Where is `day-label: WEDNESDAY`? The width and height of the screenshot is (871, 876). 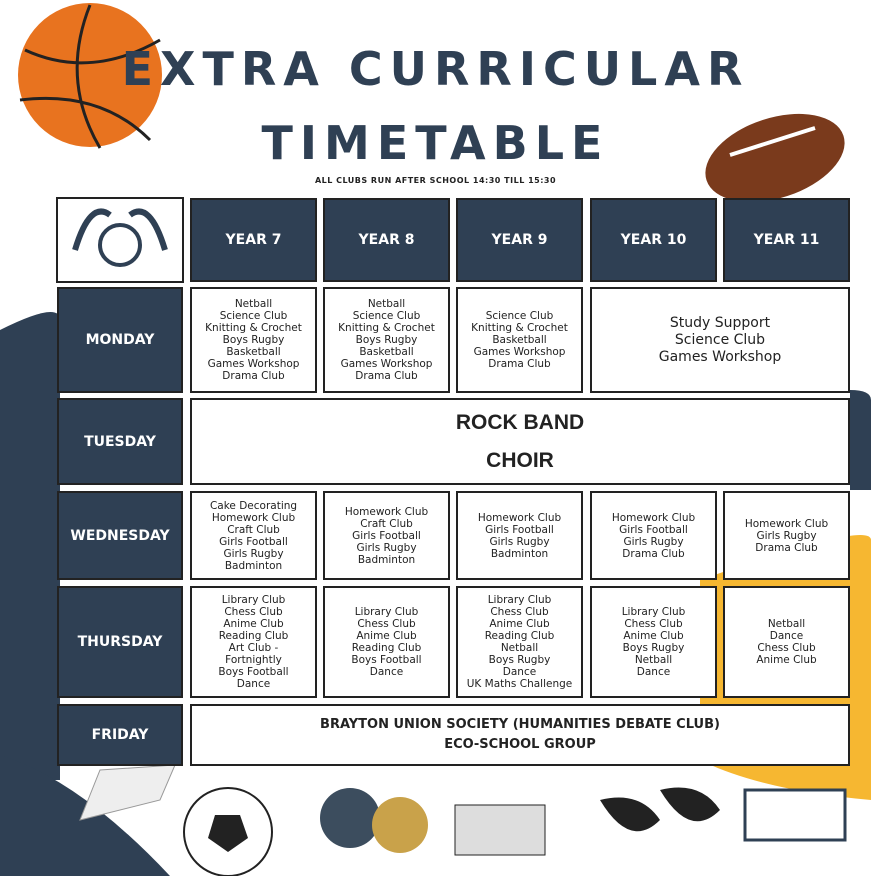
day-label: WEDNESDAY is located at coordinates (120, 535).